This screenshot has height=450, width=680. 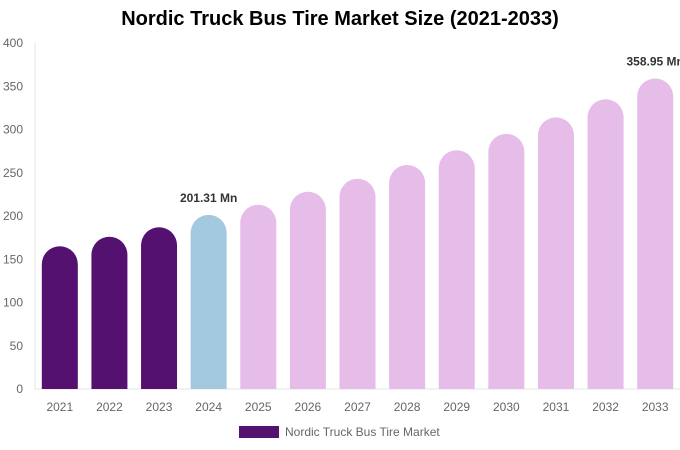 I want to click on x-tick-label: 2027, so click(x=357, y=407).